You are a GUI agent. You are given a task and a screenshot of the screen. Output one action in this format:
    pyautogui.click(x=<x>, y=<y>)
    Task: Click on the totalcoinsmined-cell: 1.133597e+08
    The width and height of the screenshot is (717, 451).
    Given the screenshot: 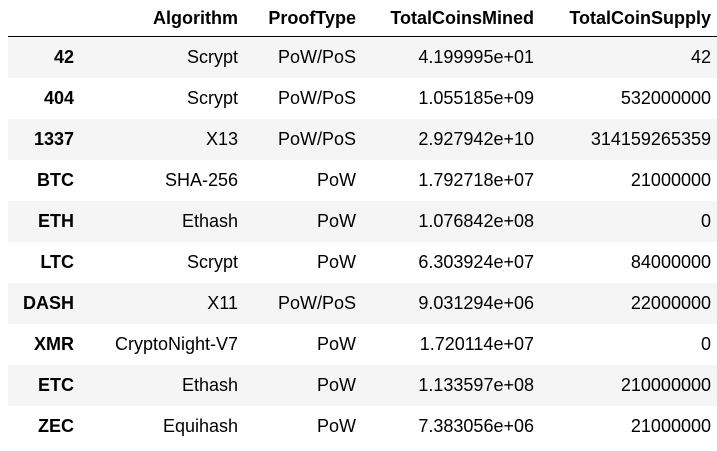 What is the action you would take?
    pyautogui.click(x=476, y=384)
    